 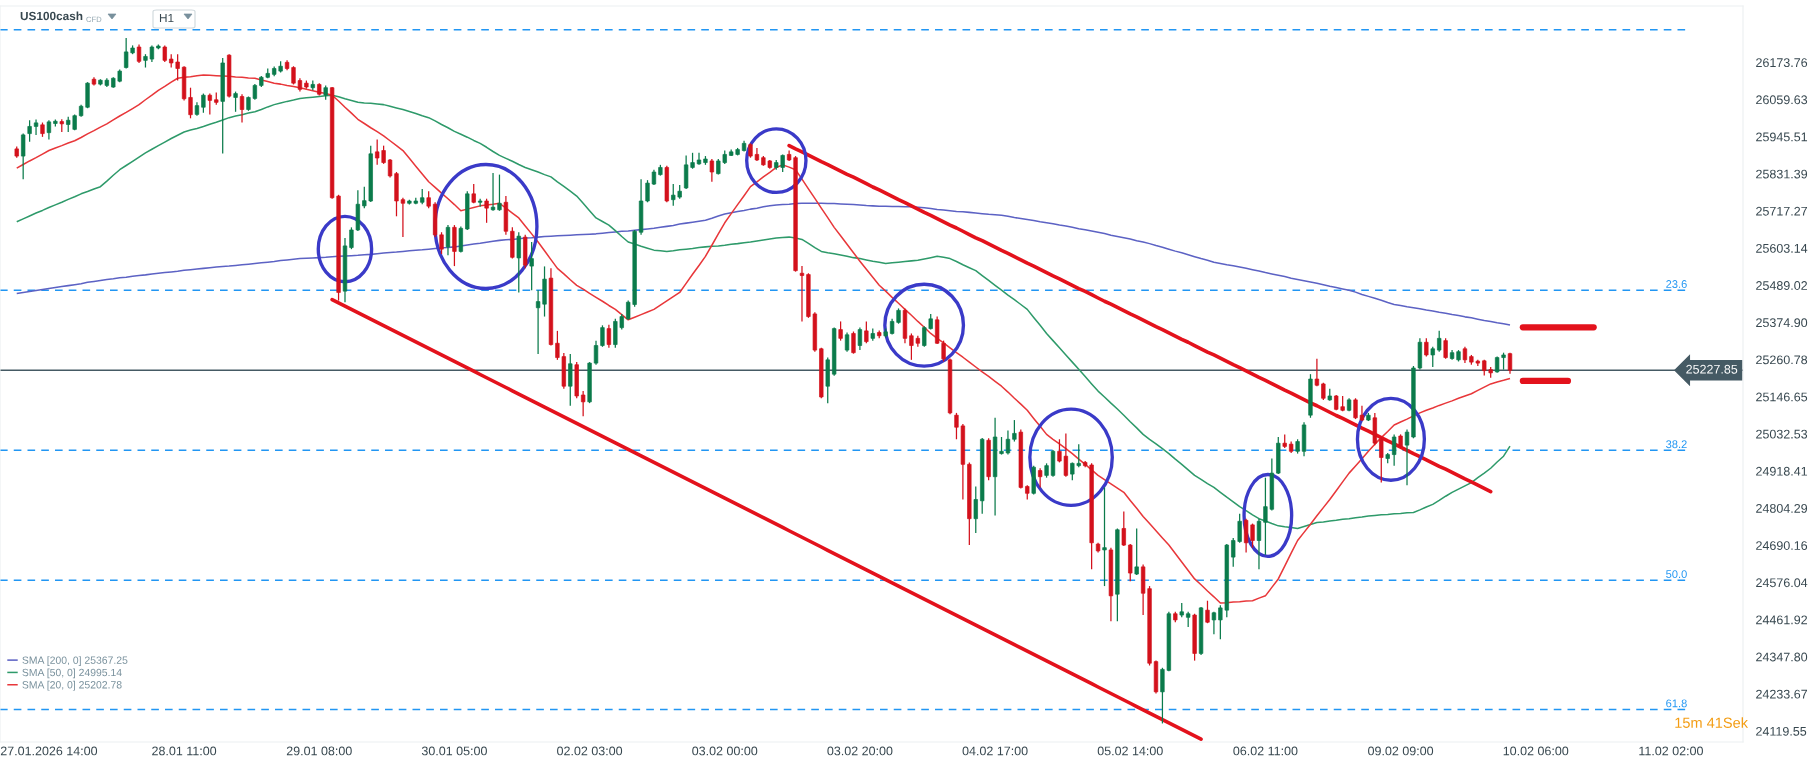 I want to click on y-tick-label: 24347.80, so click(x=1782, y=657).